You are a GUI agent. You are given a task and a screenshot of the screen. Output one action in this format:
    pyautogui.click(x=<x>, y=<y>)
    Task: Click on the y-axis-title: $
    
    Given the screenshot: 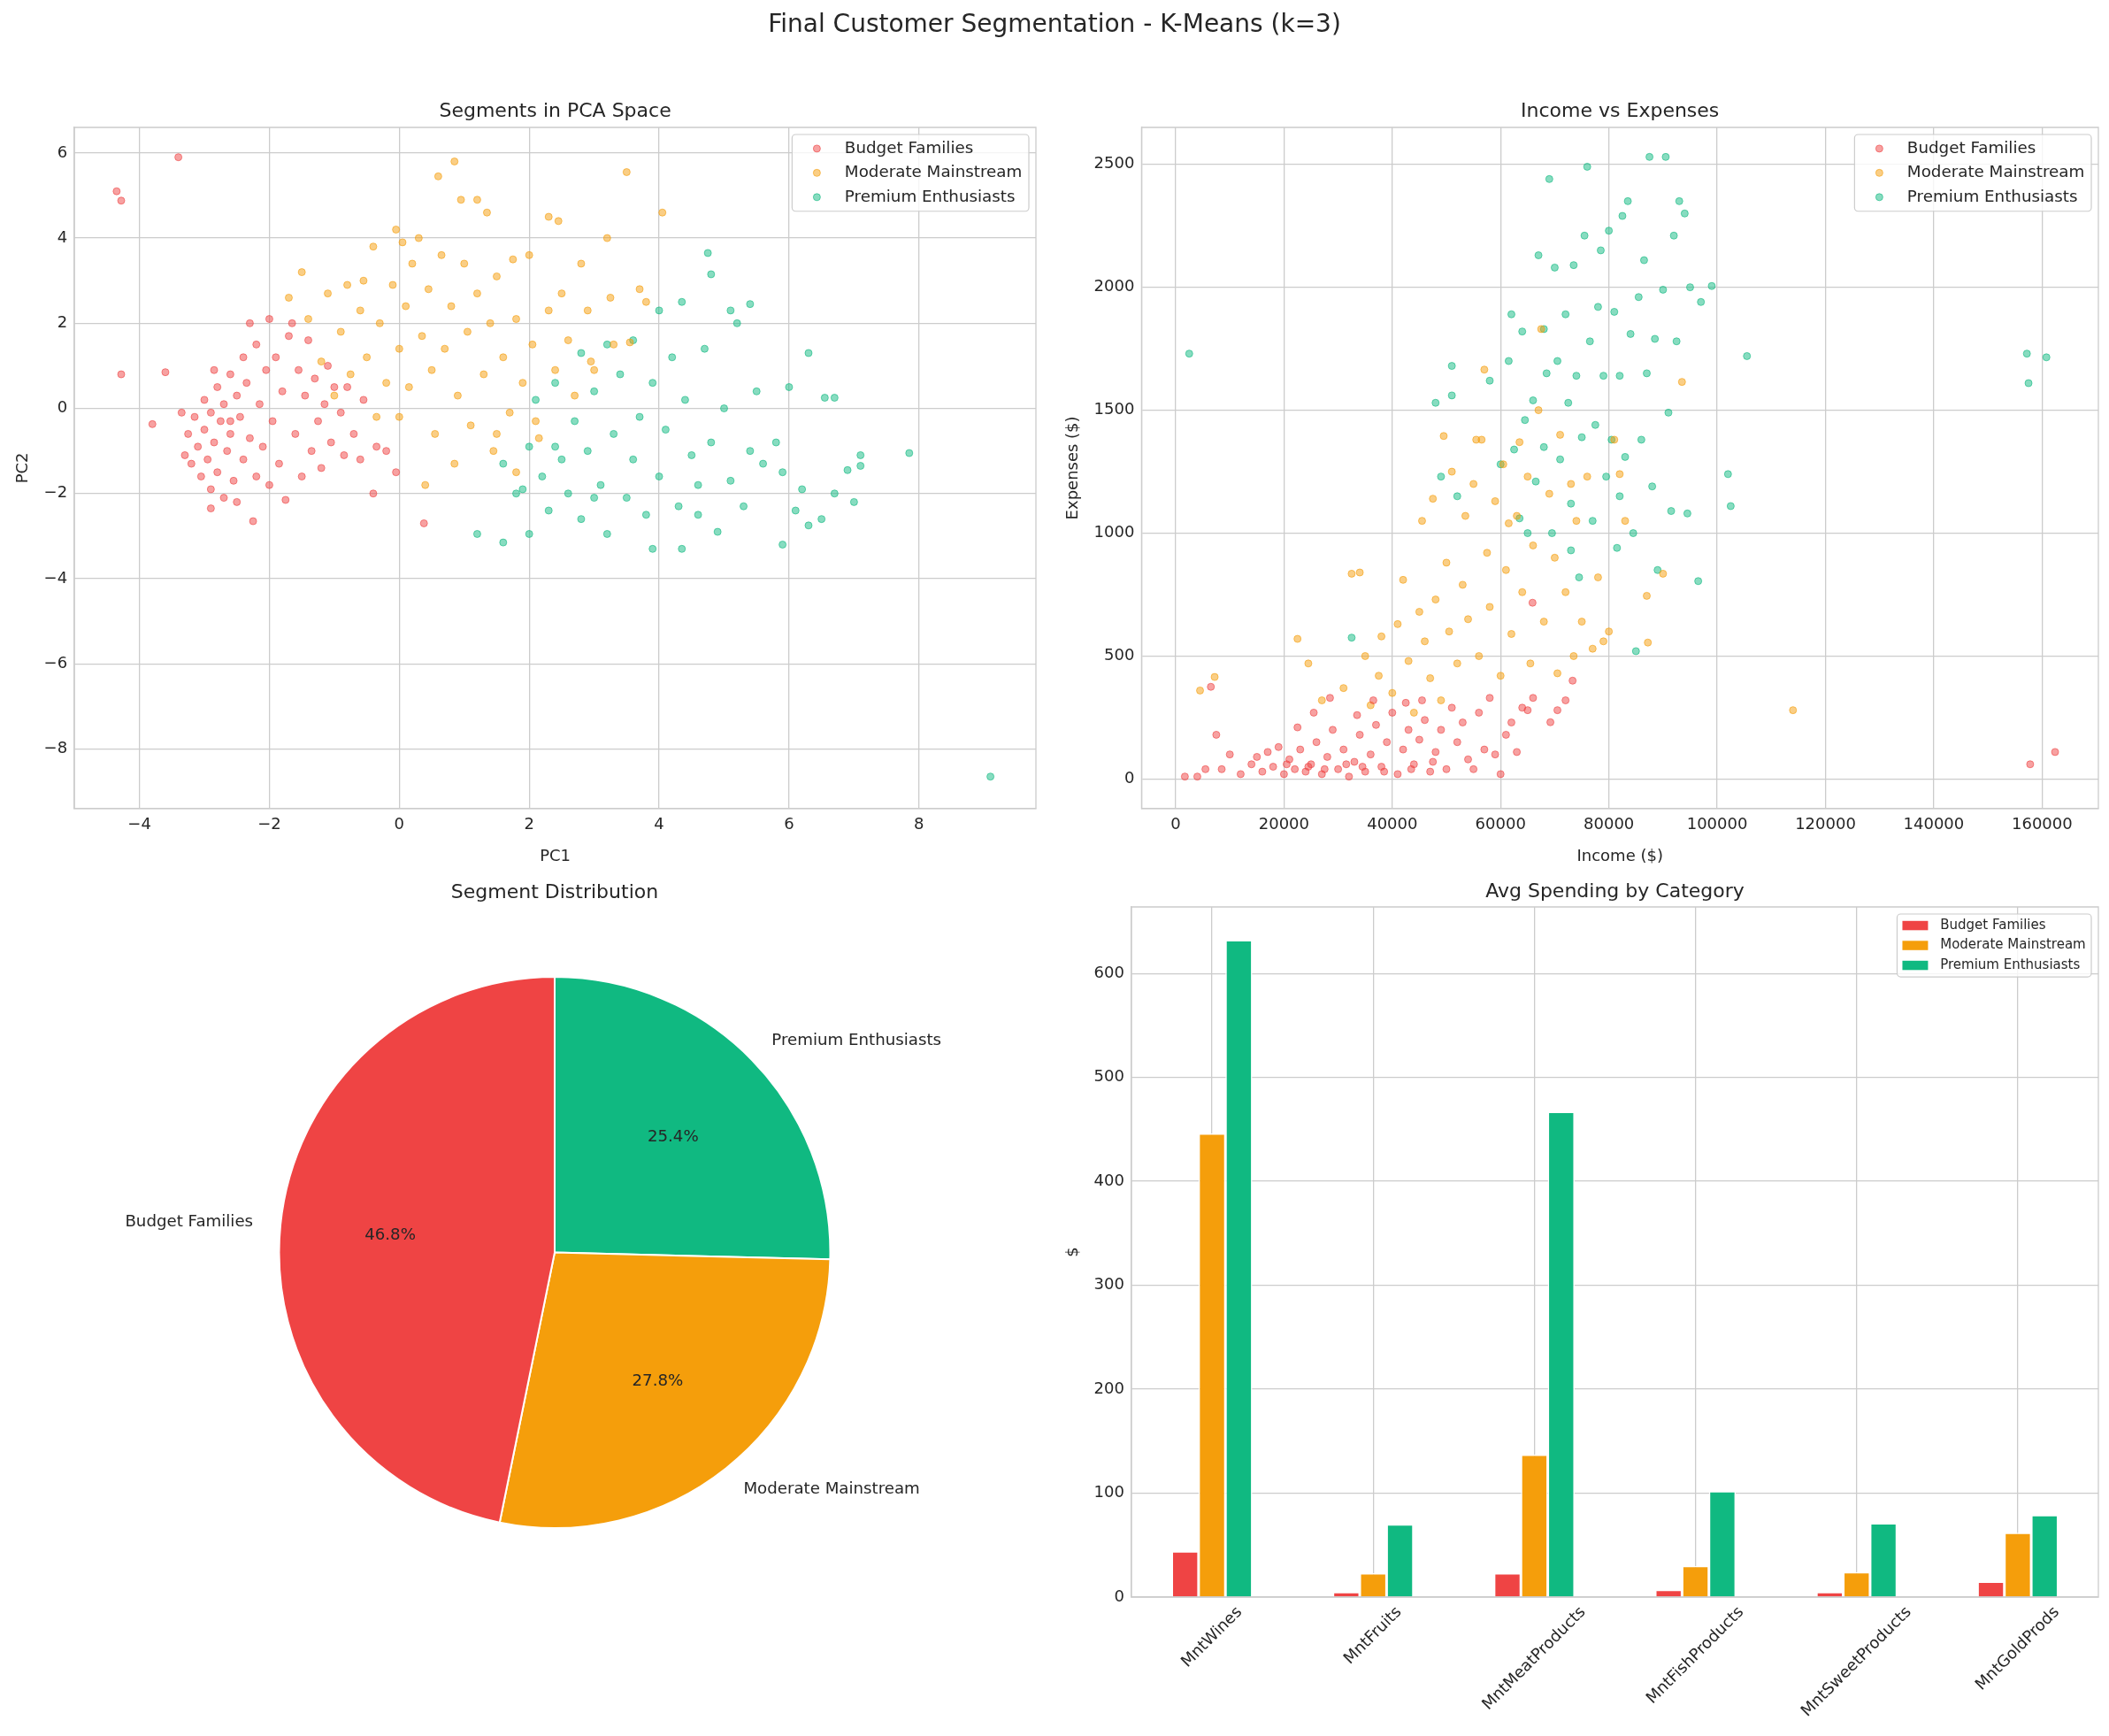 What is the action you would take?
    pyautogui.click(x=1072, y=1252)
    